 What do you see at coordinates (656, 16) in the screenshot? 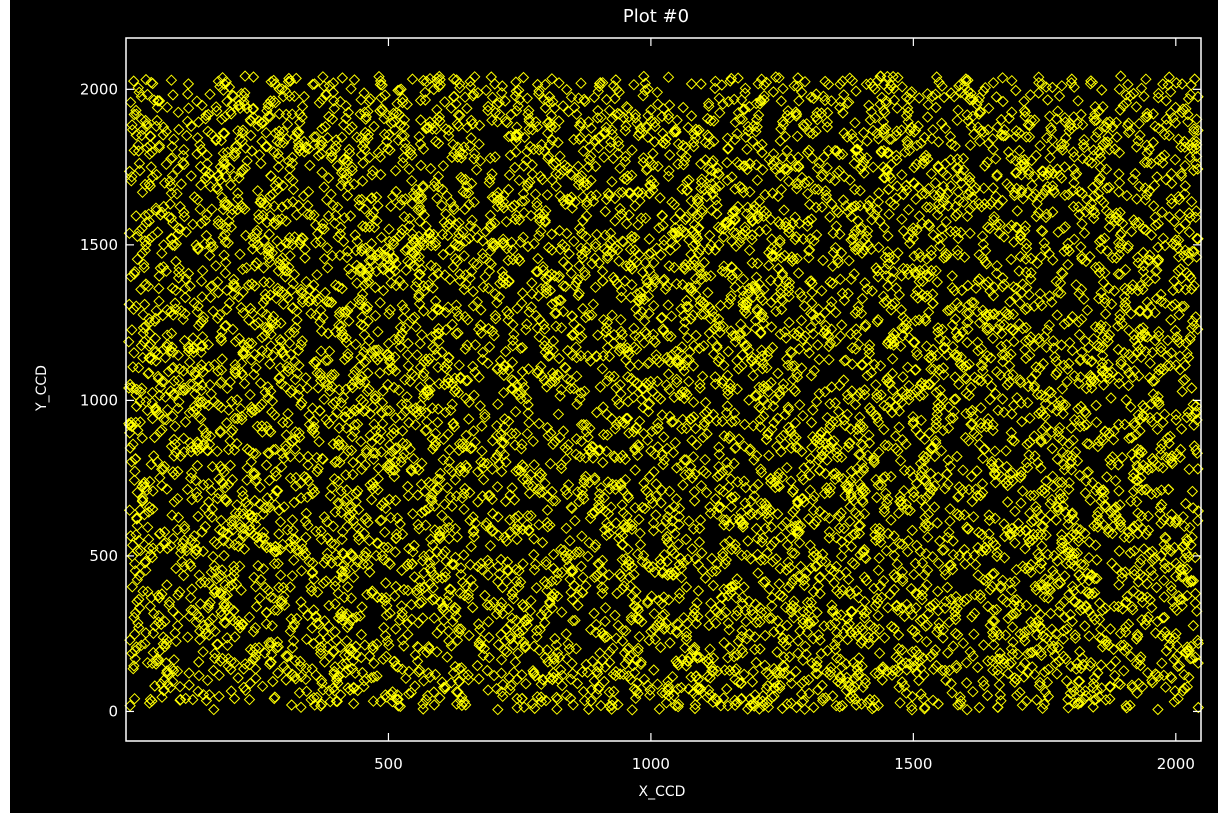
I see `chart-title: Plot #0` at bounding box center [656, 16].